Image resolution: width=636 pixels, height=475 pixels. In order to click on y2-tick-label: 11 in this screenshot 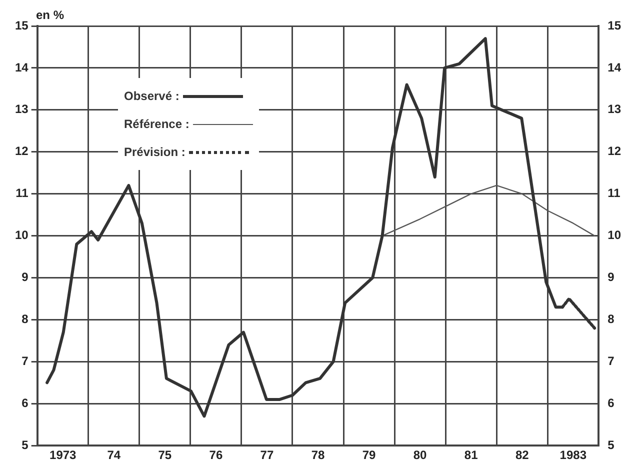, I will do `click(614, 193)`.